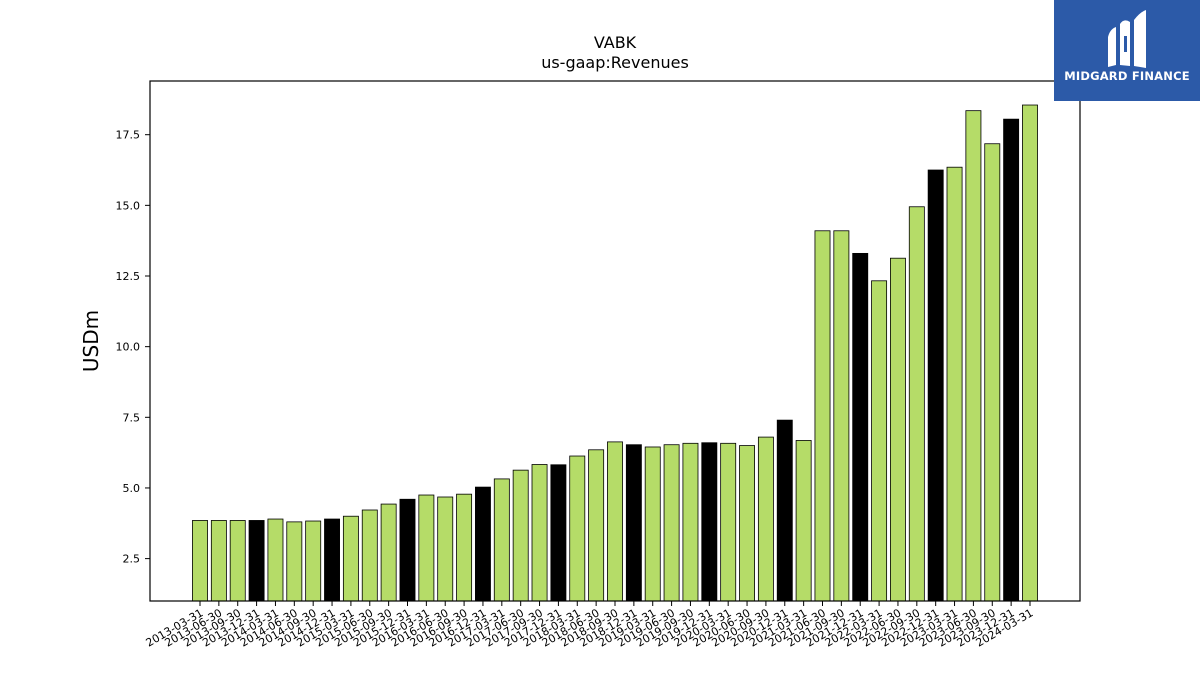  What do you see at coordinates (1127, 76) in the screenshot?
I see `brand-name: MIDGARD FINANCE` at bounding box center [1127, 76].